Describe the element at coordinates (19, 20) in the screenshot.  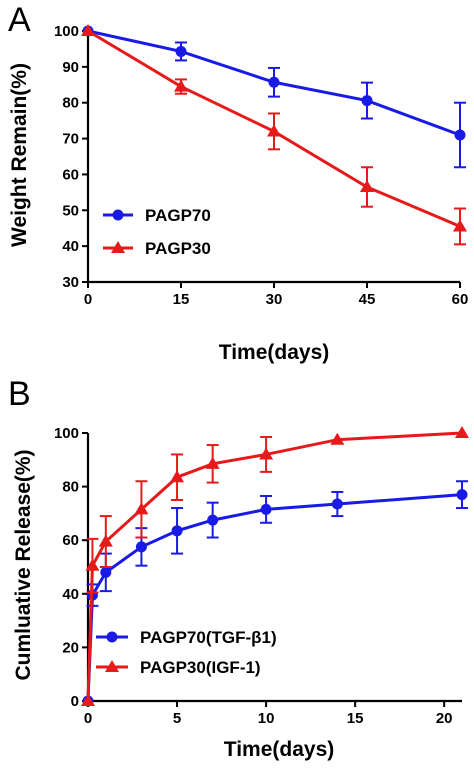
I see `panel-a-label: A` at that location.